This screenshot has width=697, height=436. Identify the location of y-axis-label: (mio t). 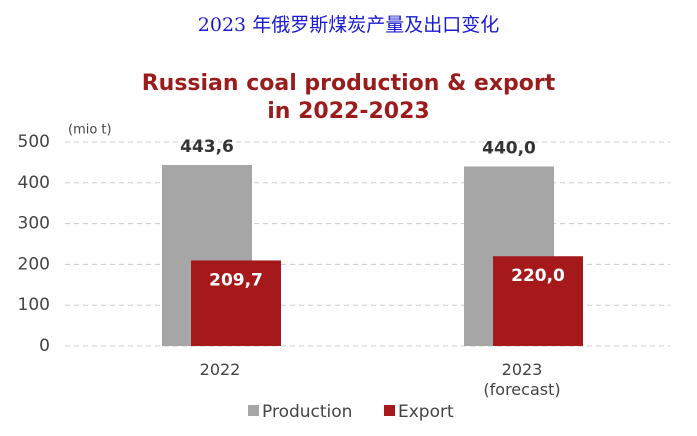
(90, 130).